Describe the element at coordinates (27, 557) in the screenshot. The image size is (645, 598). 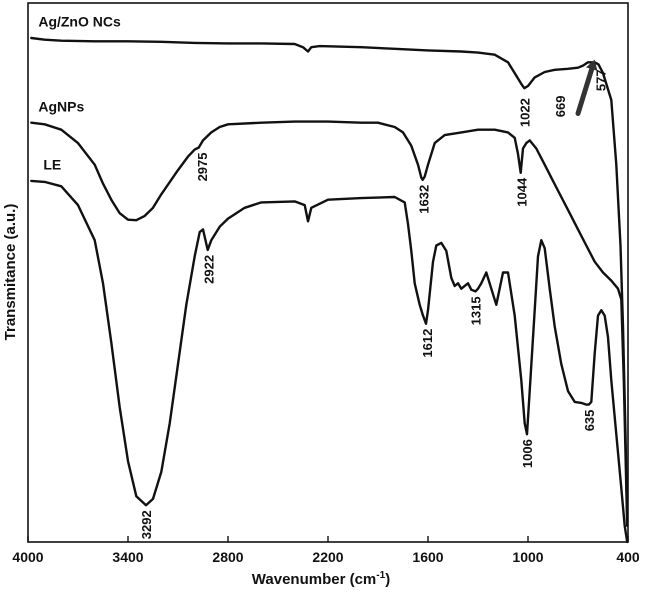
I see `x-tick-label: 4000` at that location.